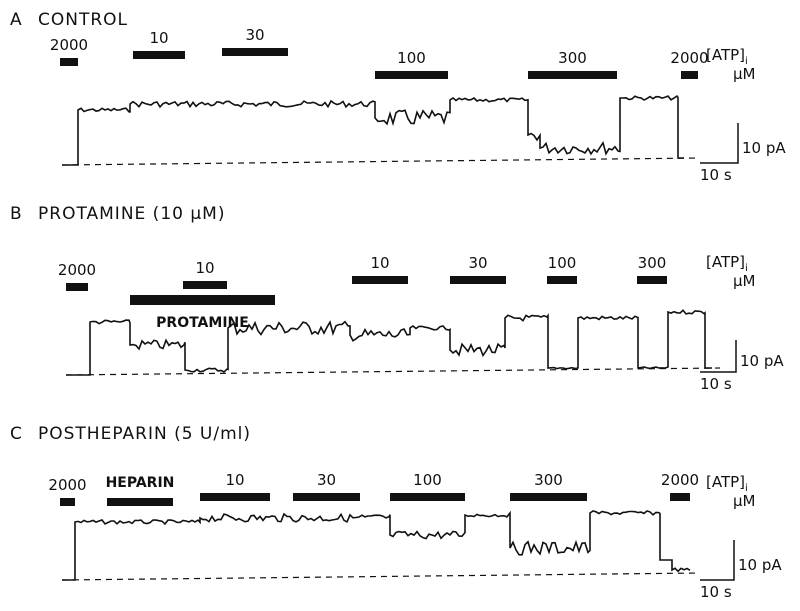  What do you see at coordinates (131, 214) in the screenshot?
I see `panel-title: PROTAMINE (10 μM)` at bounding box center [131, 214].